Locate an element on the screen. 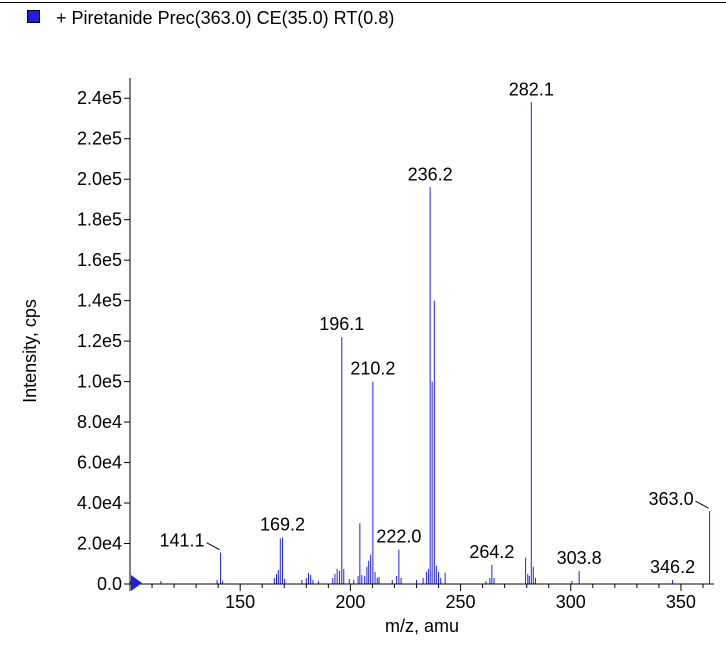  x-tick-label-2: 250 is located at coordinates (461, 602).